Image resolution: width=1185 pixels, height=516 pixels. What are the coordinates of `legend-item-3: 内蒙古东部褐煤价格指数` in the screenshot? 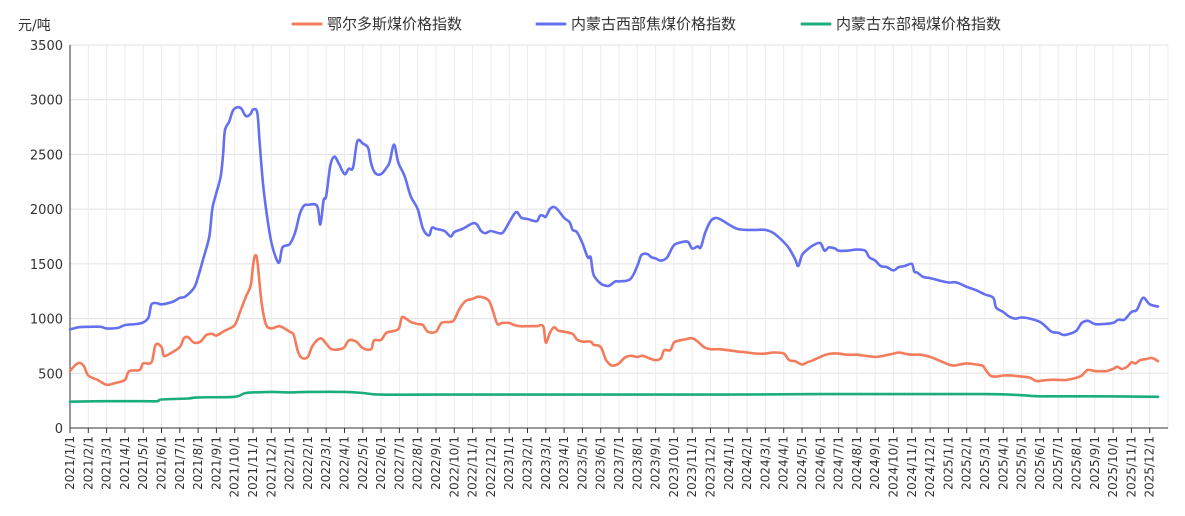 It's located at (900, 24).